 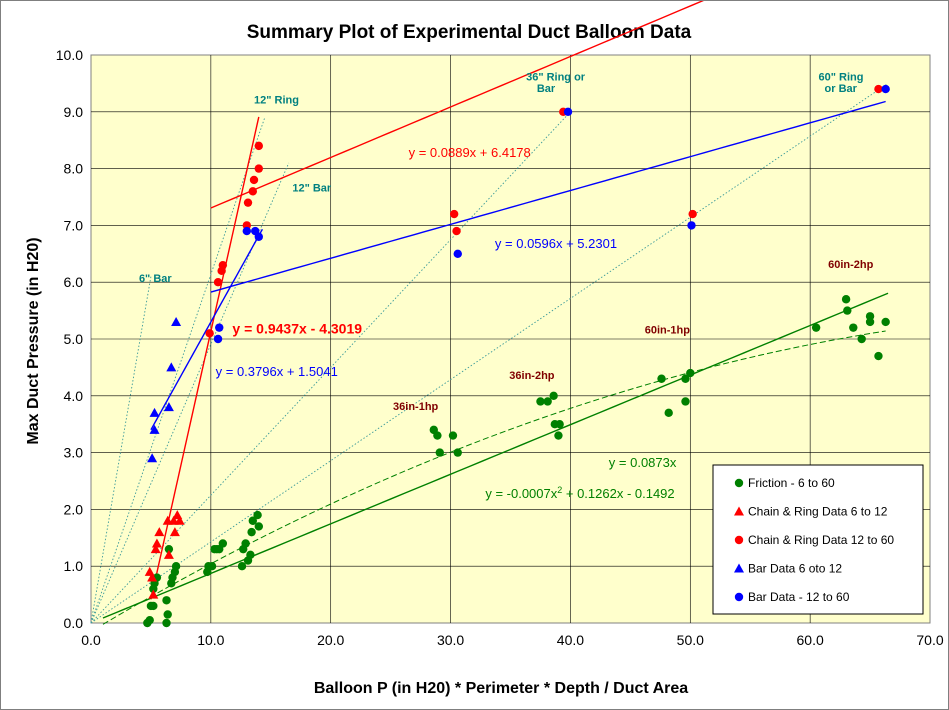 What do you see at coordinates (841, 78) in the screenshot?
I see `annotation-label: 60" Ring` at bounding box center [841, 78].